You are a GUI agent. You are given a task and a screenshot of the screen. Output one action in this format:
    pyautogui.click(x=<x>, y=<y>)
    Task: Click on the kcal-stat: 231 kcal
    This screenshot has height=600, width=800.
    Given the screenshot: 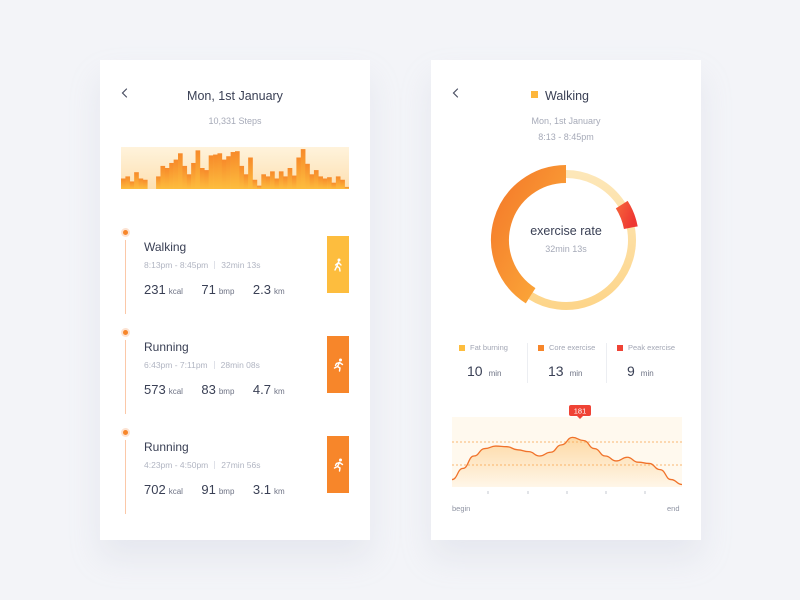 What is the action you would take?
    pyautogui.click(x=163, y=290)
    